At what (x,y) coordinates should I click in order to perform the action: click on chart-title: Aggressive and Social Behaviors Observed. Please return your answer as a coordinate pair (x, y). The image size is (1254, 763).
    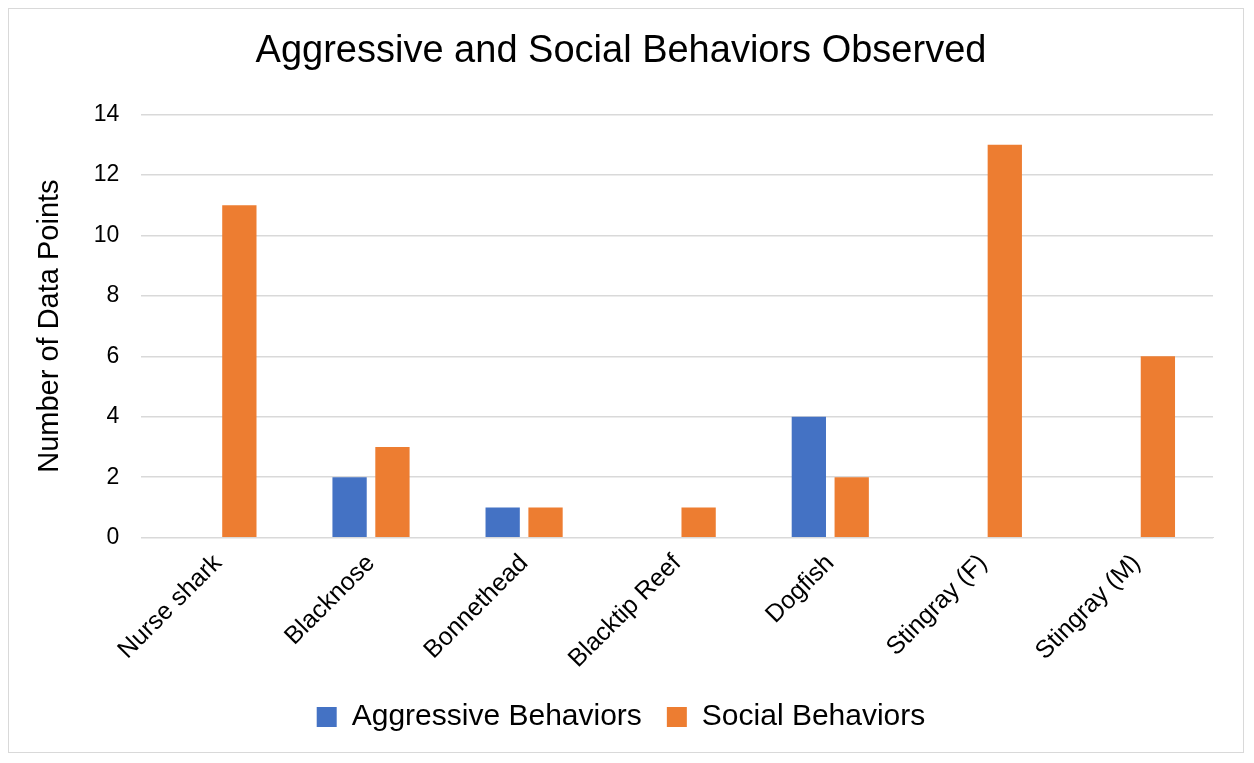
    Looking at the image, I should click on (621, 49).